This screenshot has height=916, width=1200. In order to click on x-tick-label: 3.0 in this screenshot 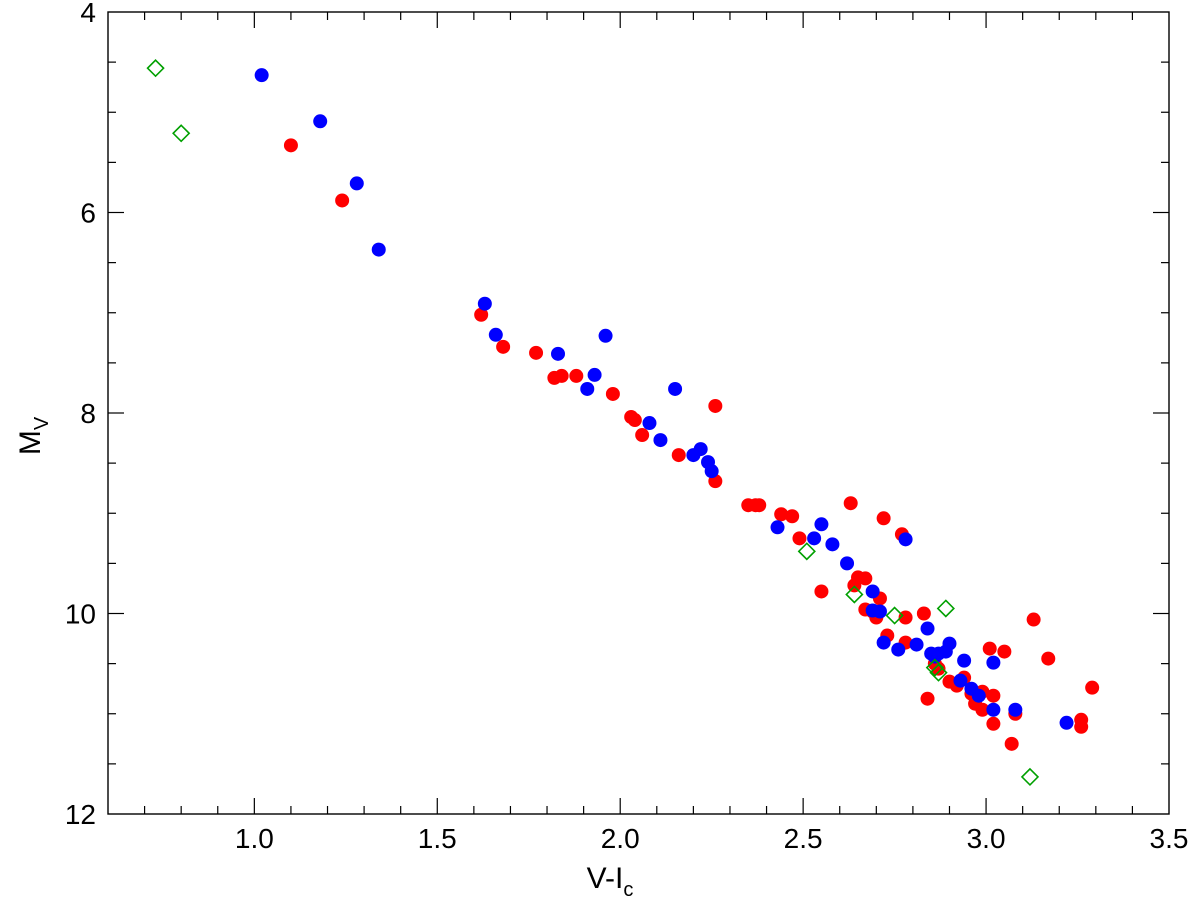, I will do `click(986, 838)`.